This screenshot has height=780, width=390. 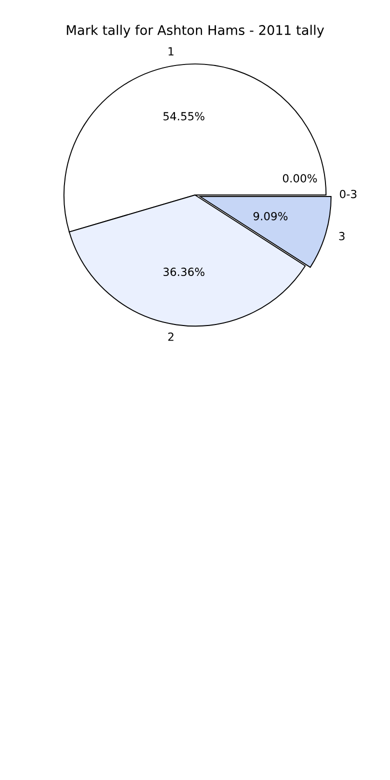 What do you see at coordinates (171, 51) in the screenshot?
I see `slice-label: 1` at bounding box center [171, 51].